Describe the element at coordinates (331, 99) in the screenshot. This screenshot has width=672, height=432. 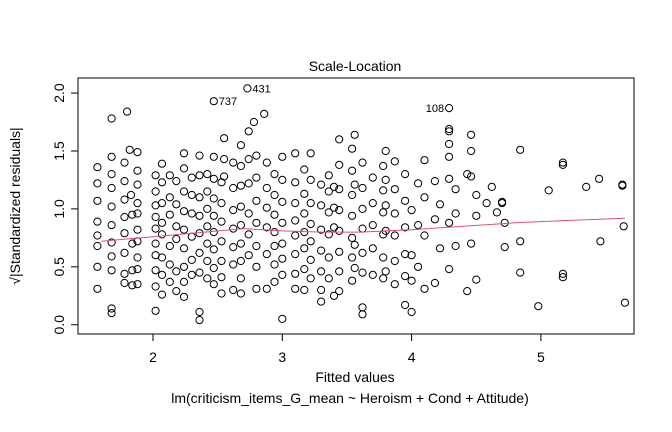
I see `point-labels-layer: 737 431 108` at that location.